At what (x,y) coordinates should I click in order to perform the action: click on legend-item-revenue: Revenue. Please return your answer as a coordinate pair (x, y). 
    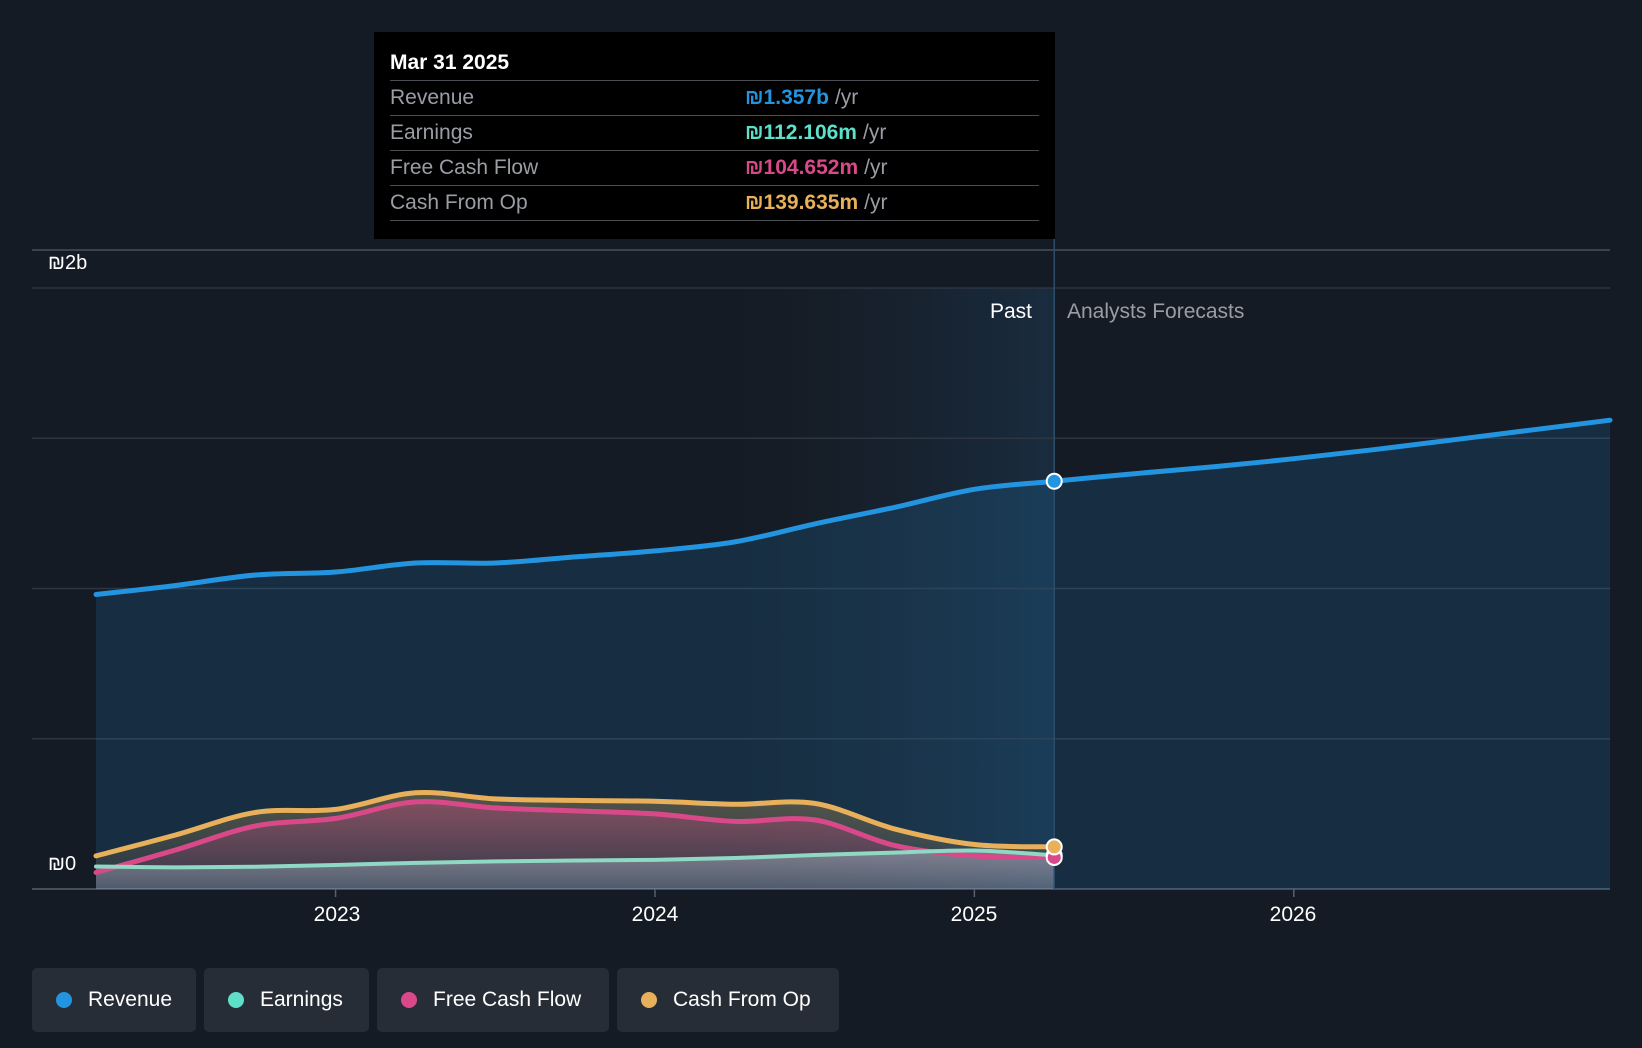
    Looking at the image, I should click on (114, 1000).